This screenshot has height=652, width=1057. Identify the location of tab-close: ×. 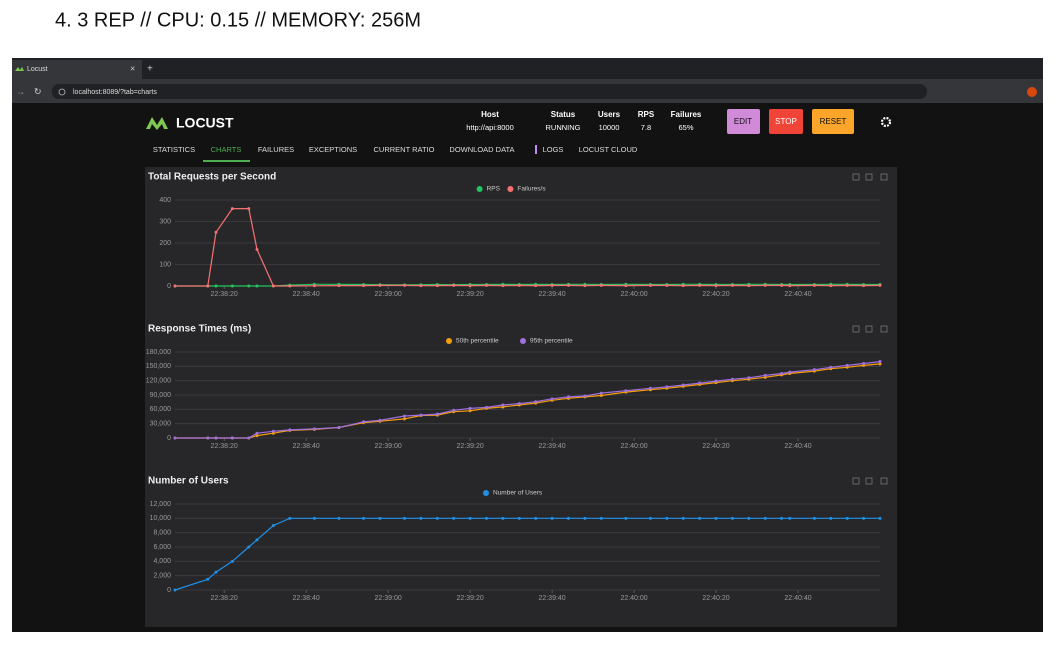
(132, 68).